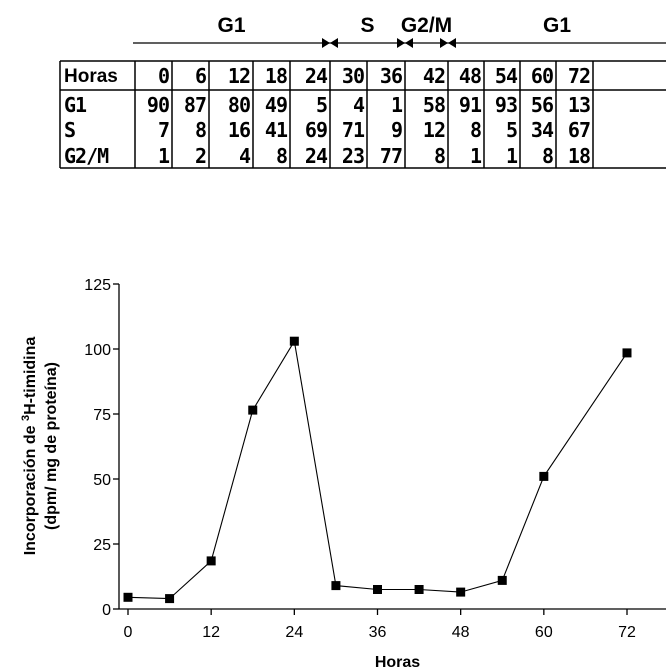 The width and height of the screenshot is (666, 671). I want to click on table-cell: 56, so click(542, 105).